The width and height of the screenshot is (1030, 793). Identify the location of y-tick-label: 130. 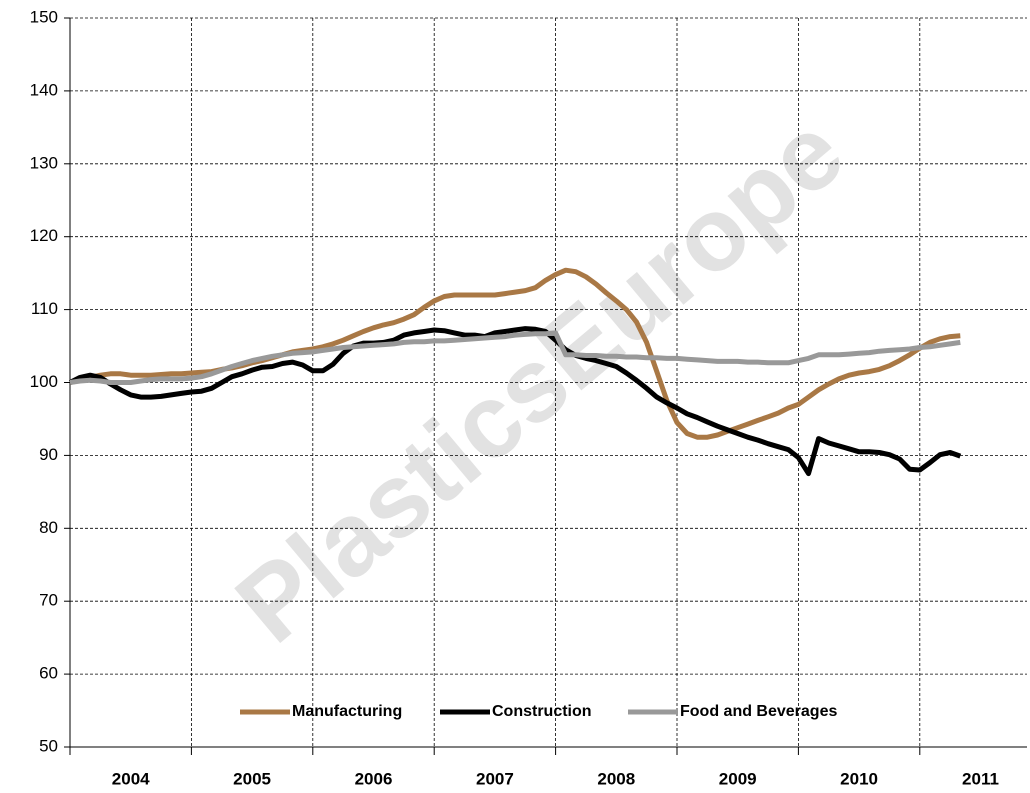
(44, 162).